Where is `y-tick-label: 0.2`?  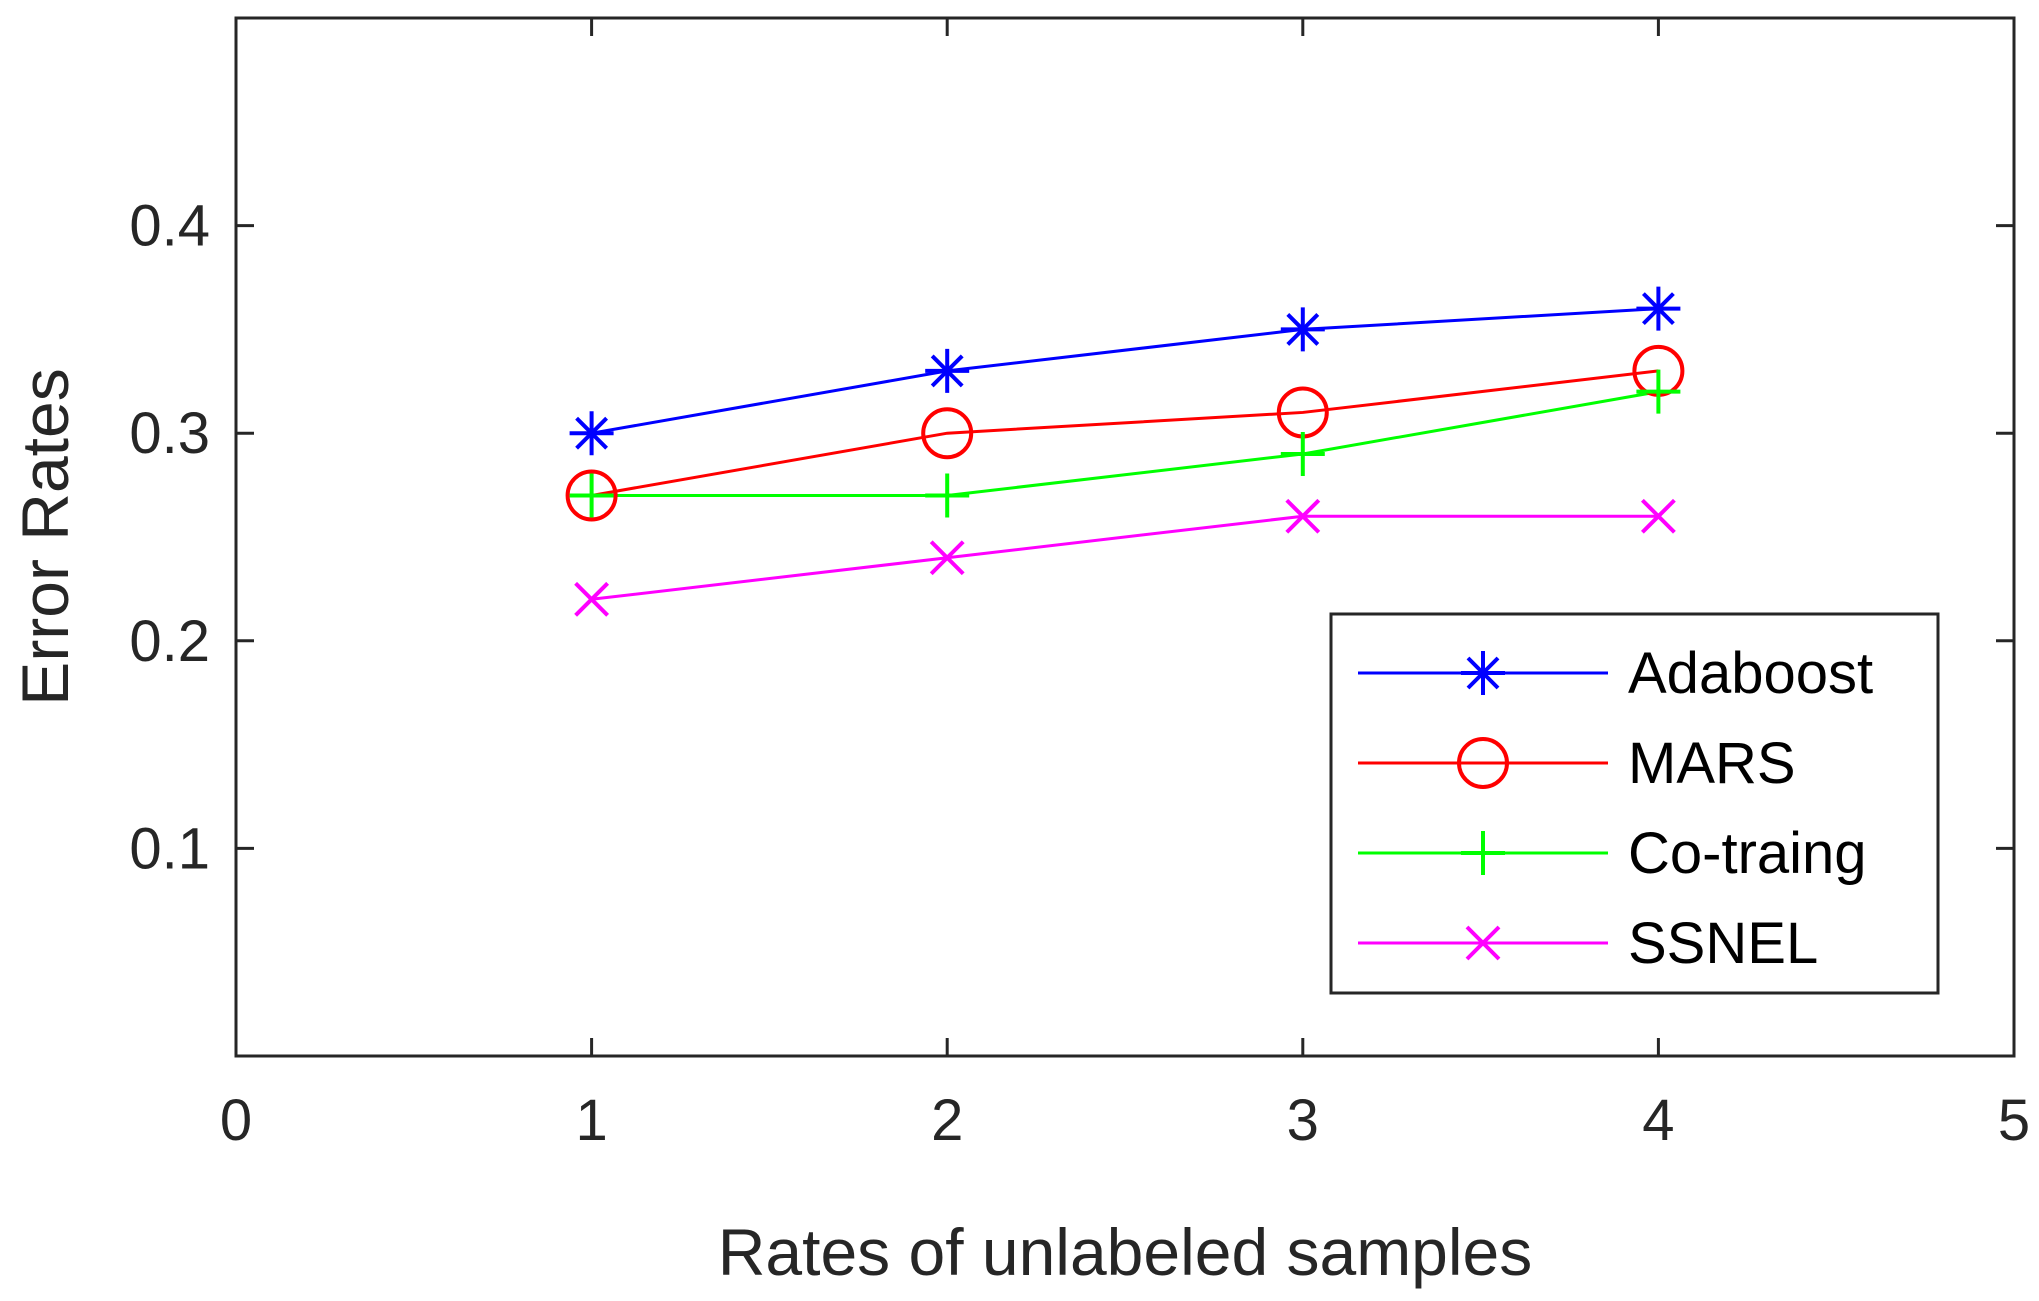 y-tick-label: 0.2 is located at coordinates (169, 641).